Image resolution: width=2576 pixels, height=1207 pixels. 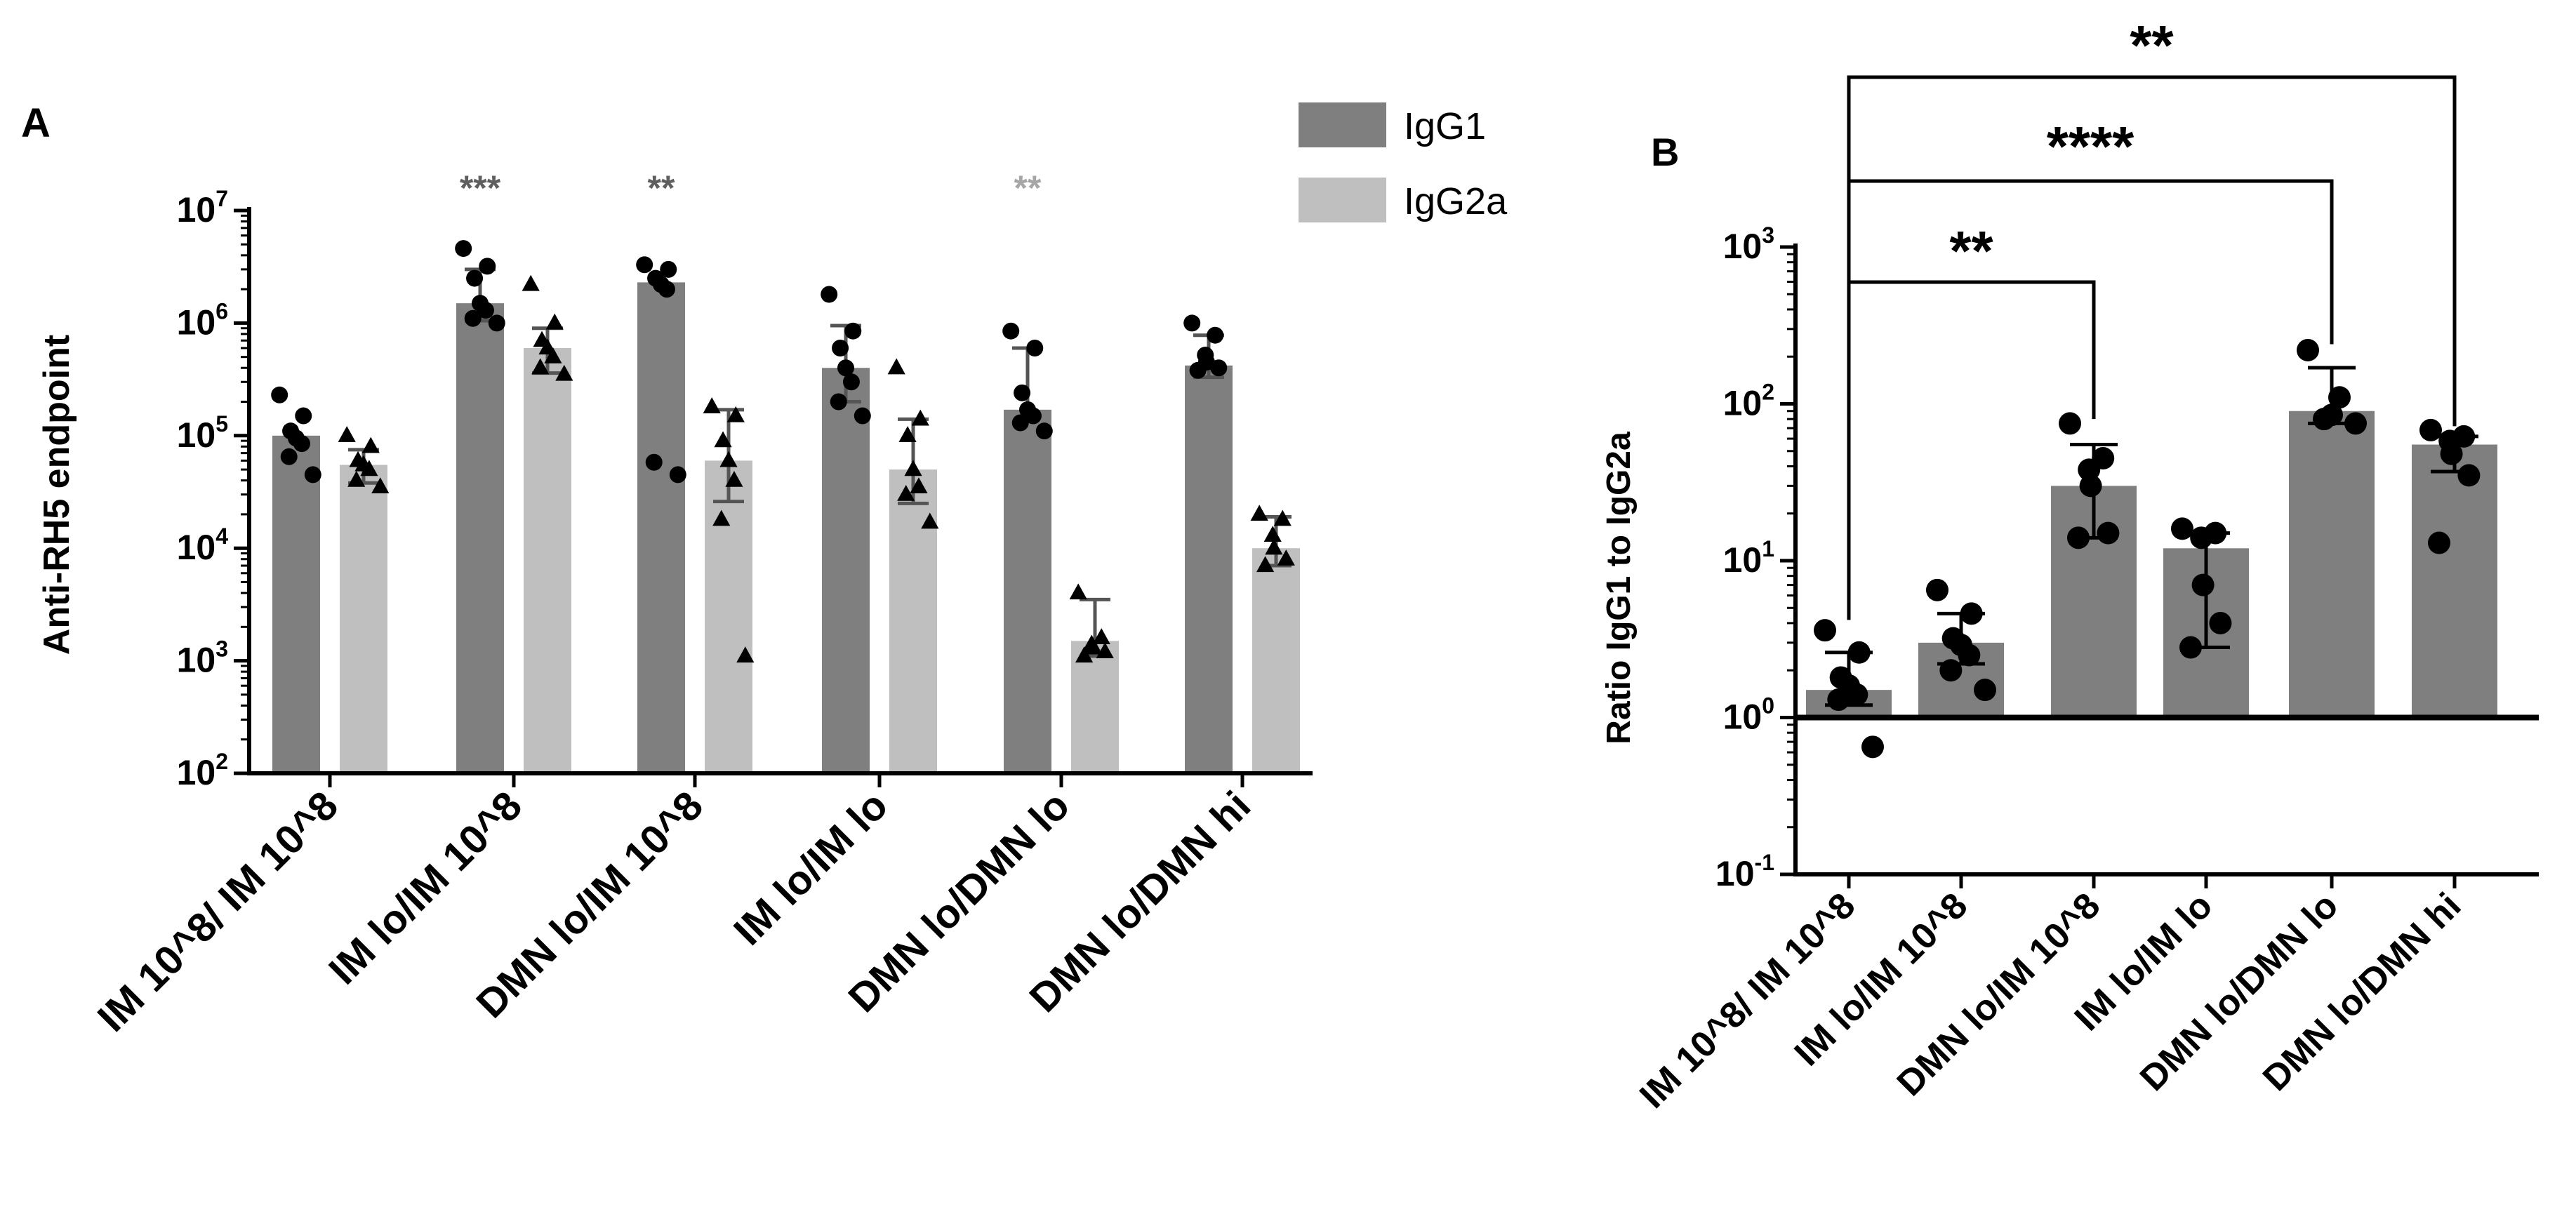 I want to click on panel-a-category-label-im-10-8-im-10-8: IM 10^8/ IM 10^8, so click(x=218, y=911).